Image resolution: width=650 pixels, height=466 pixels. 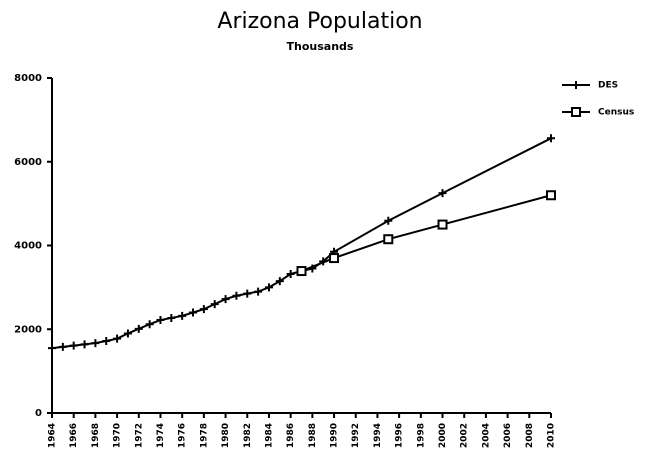 What do you see at coordinates (378, 435) in the screenshot?
I see `x-tick-label: 1994` at bounding box center [378, 435].